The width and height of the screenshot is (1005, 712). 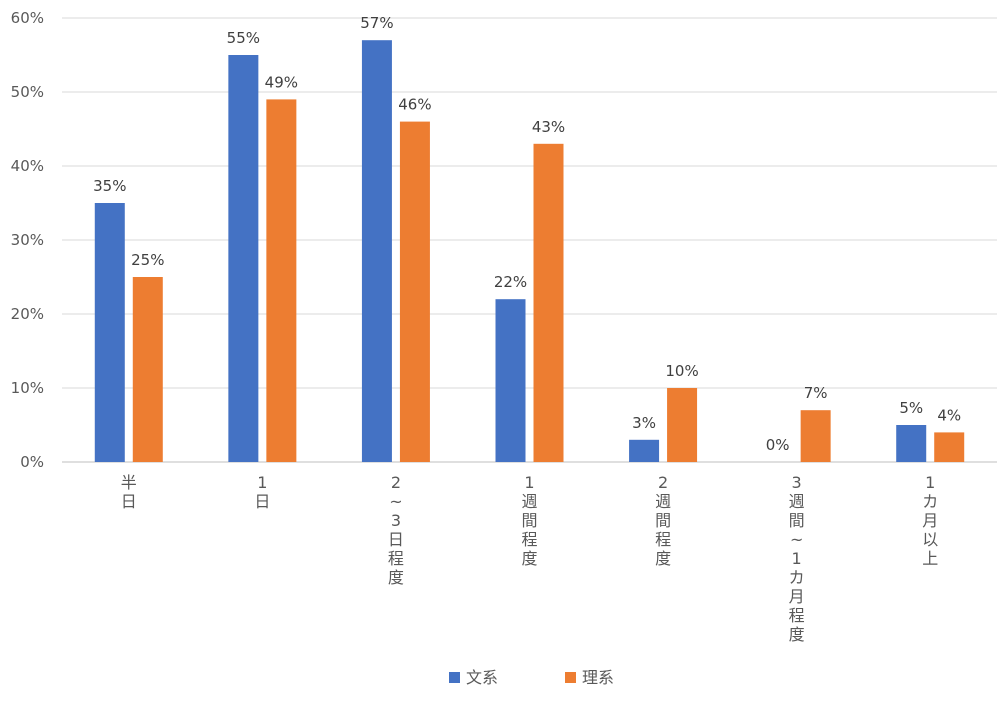 I want to click on data-label: 57%, so click(x=376, y=23).